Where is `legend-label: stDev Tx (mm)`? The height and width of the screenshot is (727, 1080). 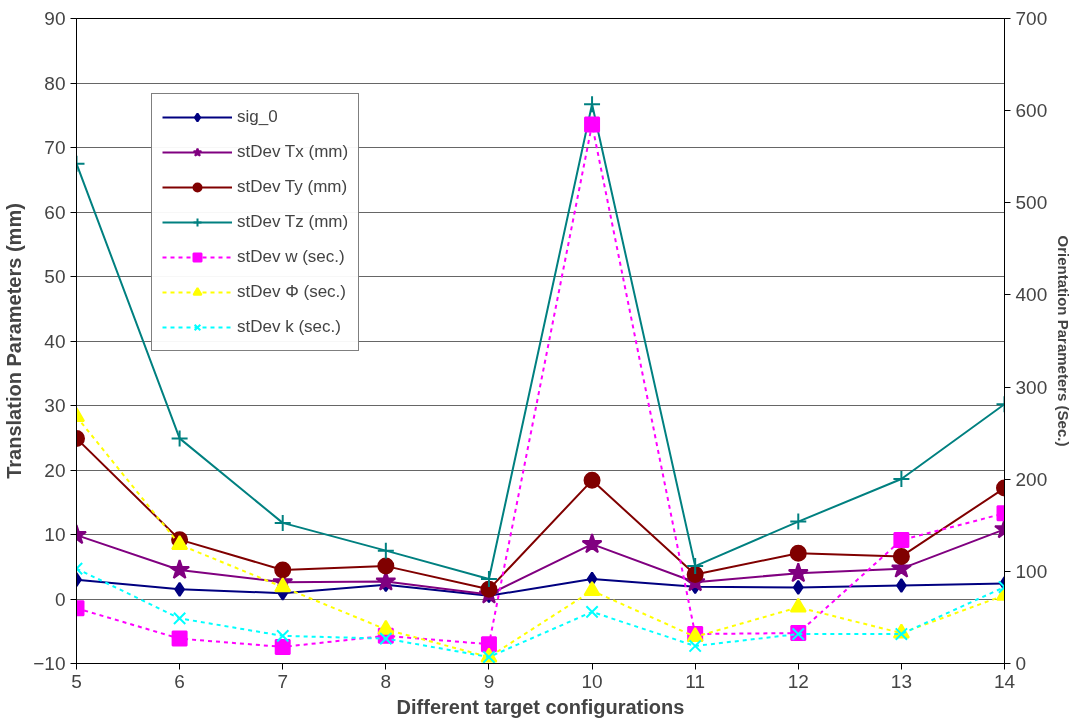 legend-label: stDev Tx (mm) is located at coordinates (293, 152).